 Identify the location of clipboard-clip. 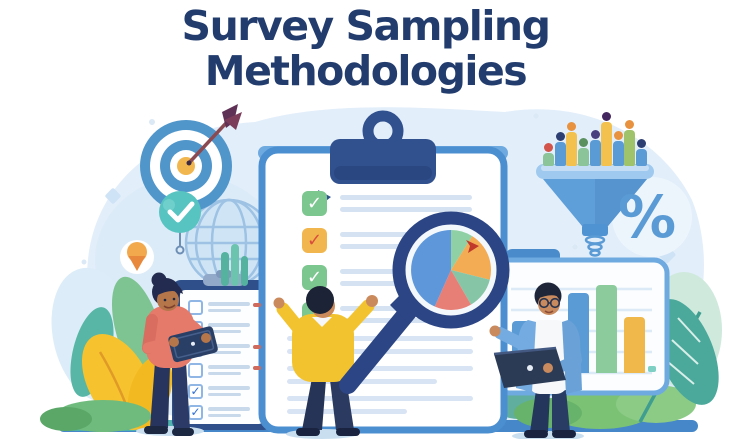
(383, 147).